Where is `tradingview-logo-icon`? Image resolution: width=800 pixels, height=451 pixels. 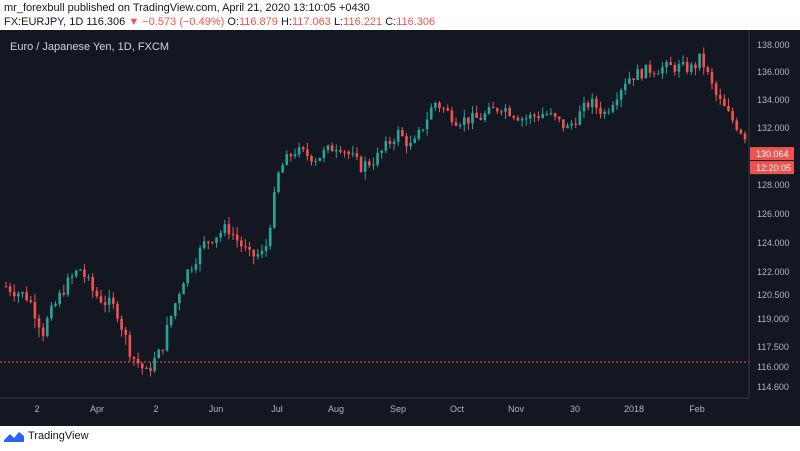
tradingview-logo-icon is located at coordinates (14, 437).